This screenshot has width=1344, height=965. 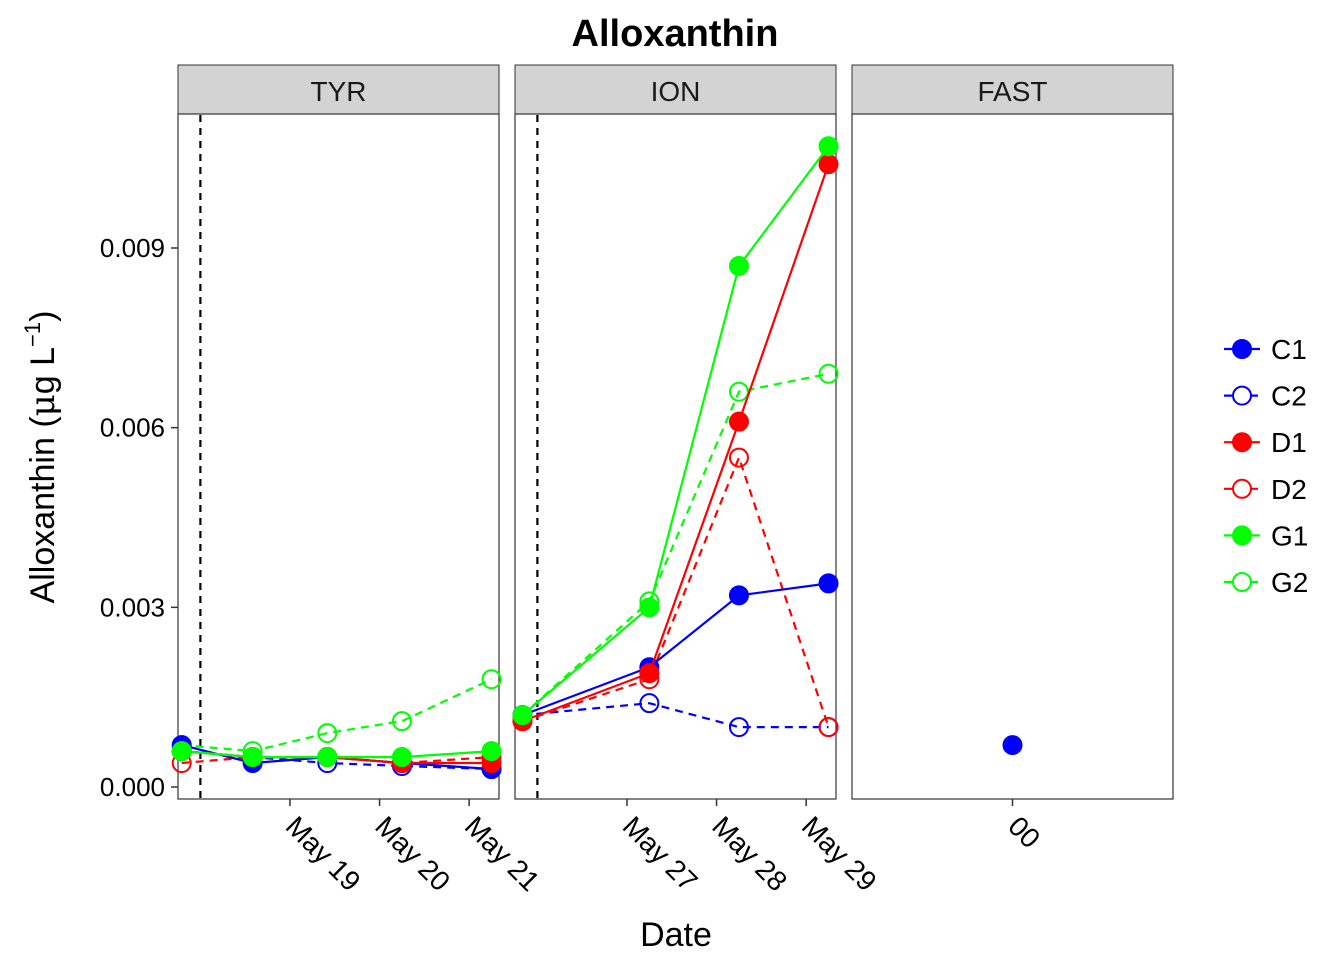 What do you see at coordinates (1266, 466) in the screenshot?
I see `legend: C1 C2 D1 D2 G1 G2` at bounding box center [1266, 466].